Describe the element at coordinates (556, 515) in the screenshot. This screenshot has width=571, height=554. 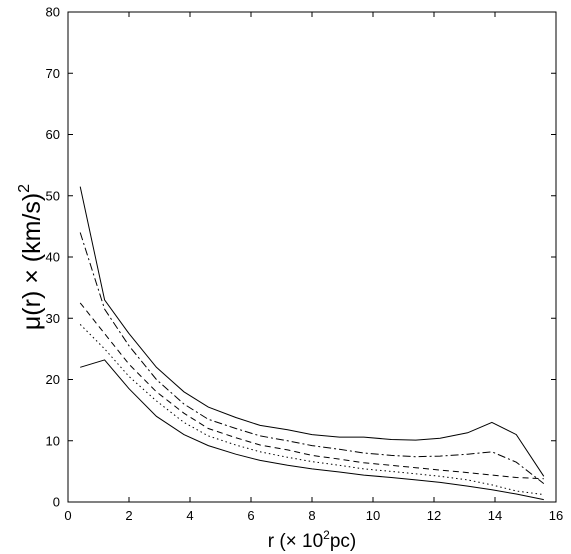
I see `x-tick-label: 16` at that location.